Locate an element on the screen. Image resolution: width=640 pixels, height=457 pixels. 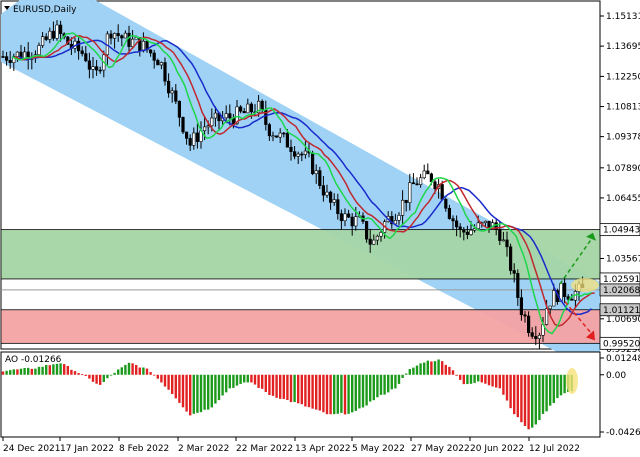
price-tick-label: 1.15131 is located at coordinates (623, 17).